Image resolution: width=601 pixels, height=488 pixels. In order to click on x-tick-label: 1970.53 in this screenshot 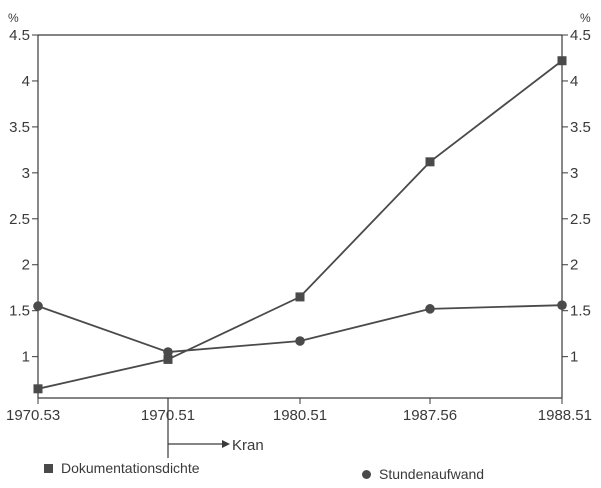, I will do `click(33, 415)`.